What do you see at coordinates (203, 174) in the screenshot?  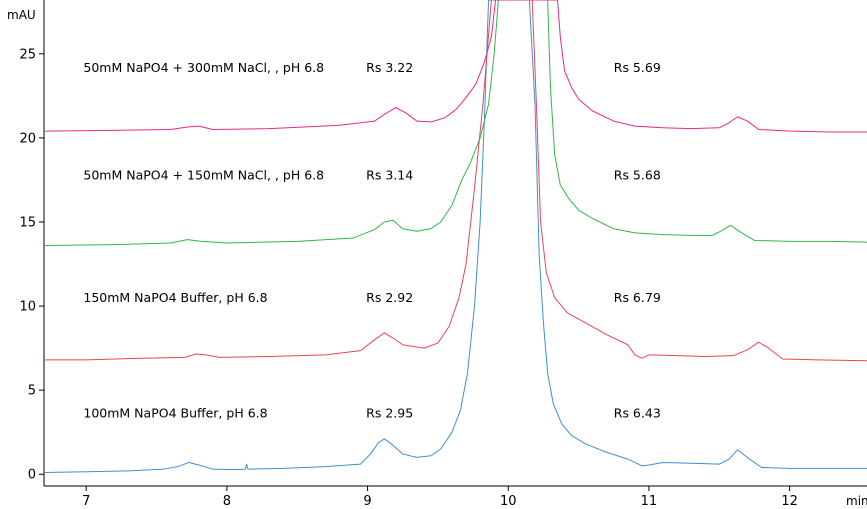 I see `annotation-label: 50mM NaPO4 + 150mM NaCl, , pH 6.8` at bounding box center [203, 174].